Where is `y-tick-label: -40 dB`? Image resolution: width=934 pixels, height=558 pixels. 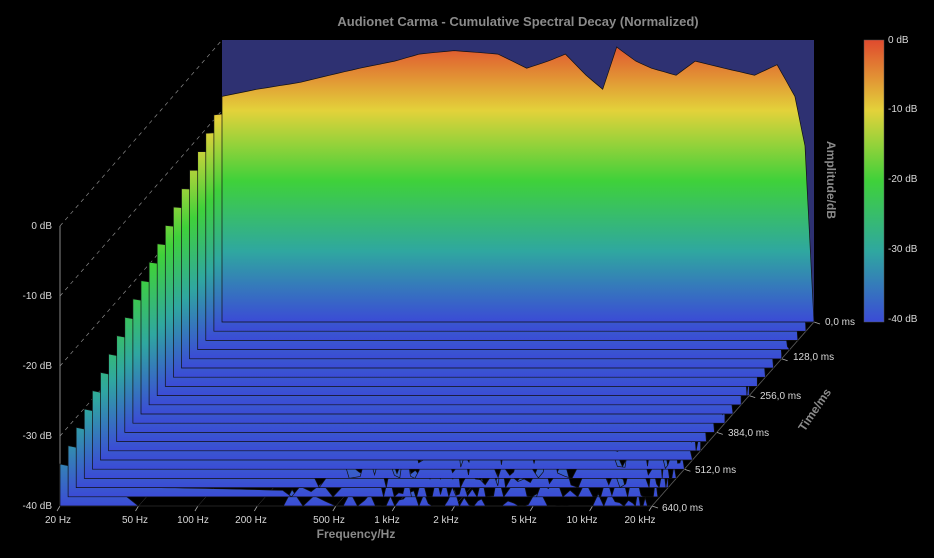
y-tick-label: -40 dB is located at coordinates (38, 506).